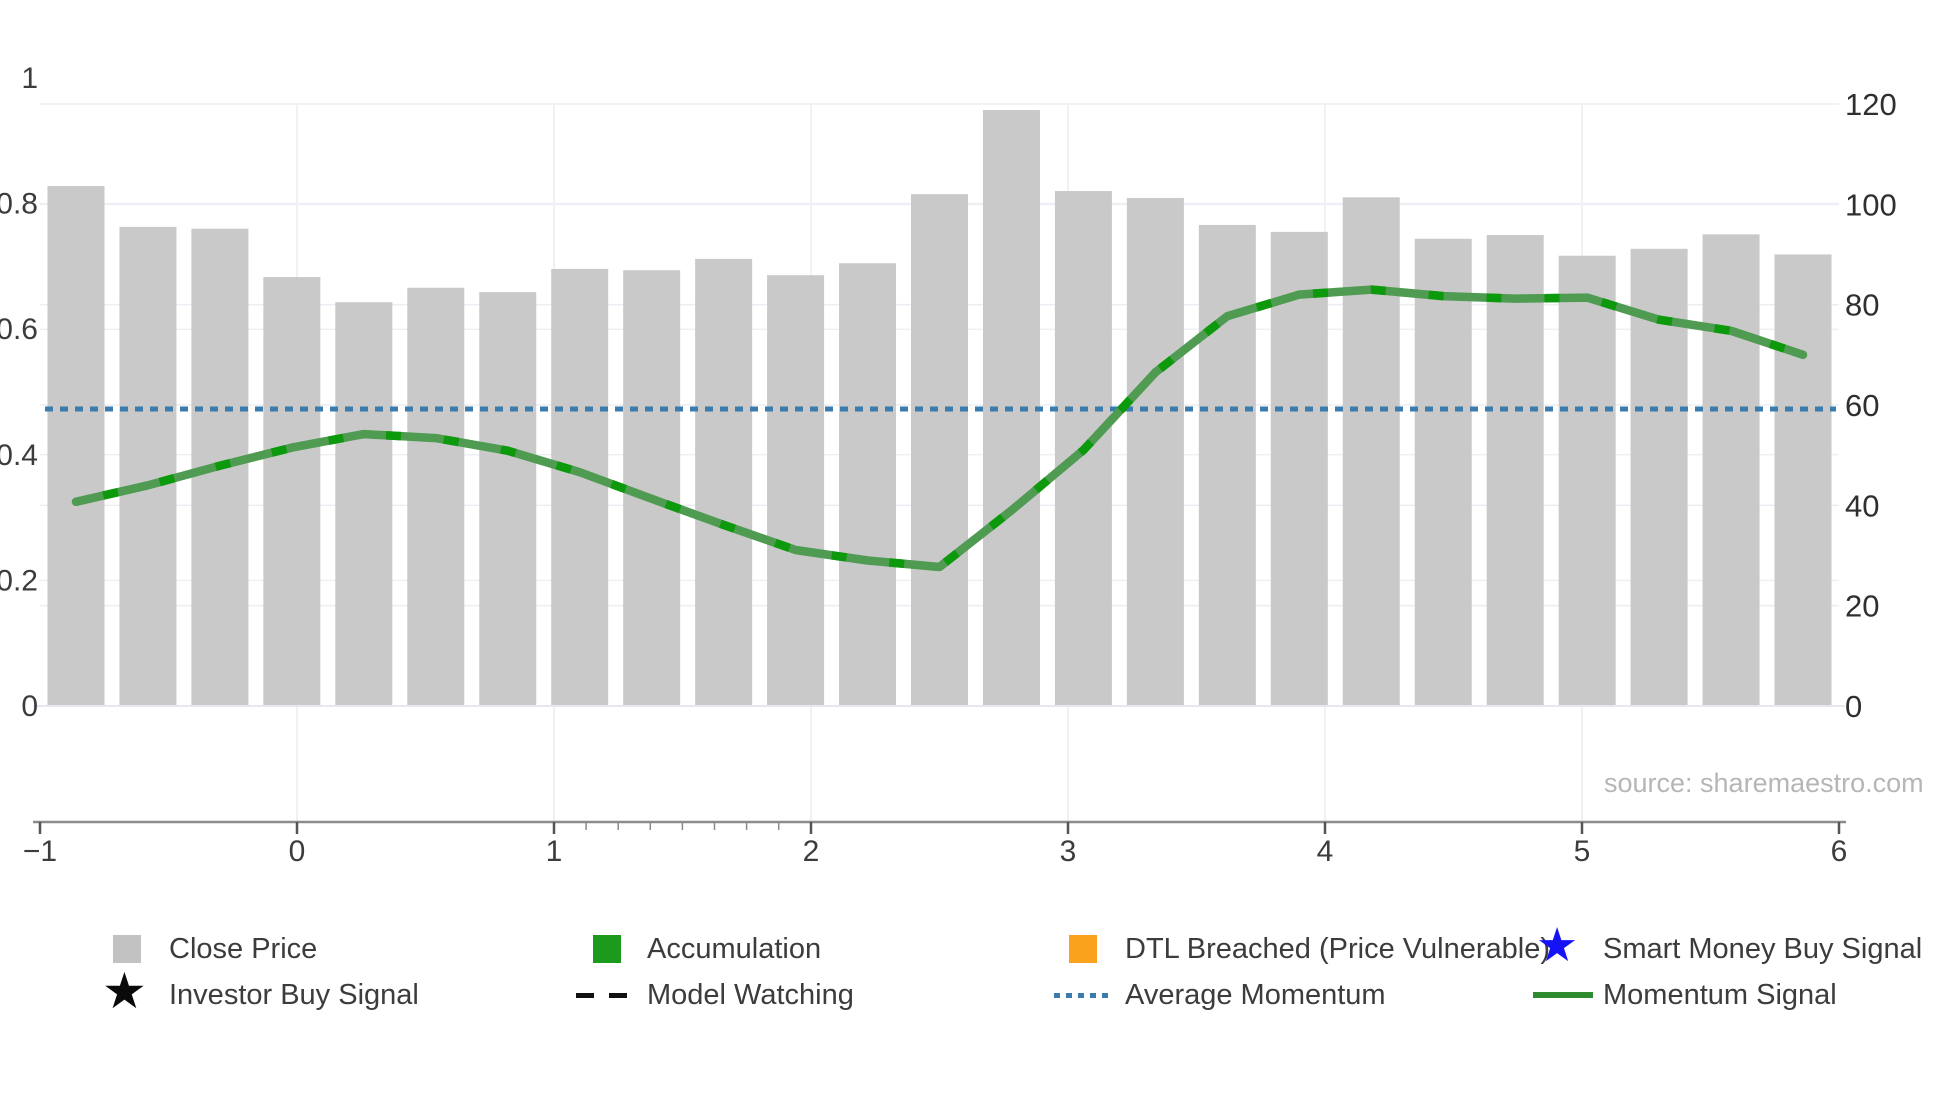  What do you see at coordinates (554, 851) in the screenshot?
I see `x-axis-tick-label: 1` at bounding box center [554, 851].